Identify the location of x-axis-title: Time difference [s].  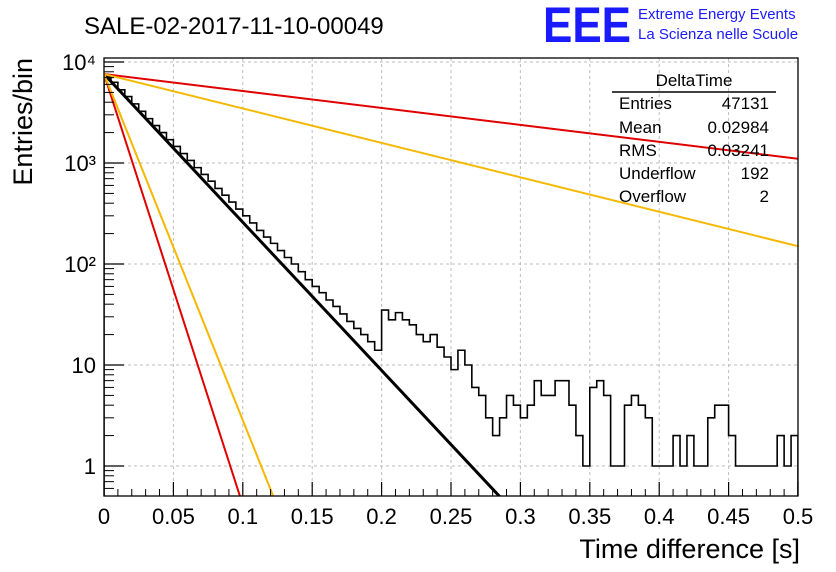
(689, 549).